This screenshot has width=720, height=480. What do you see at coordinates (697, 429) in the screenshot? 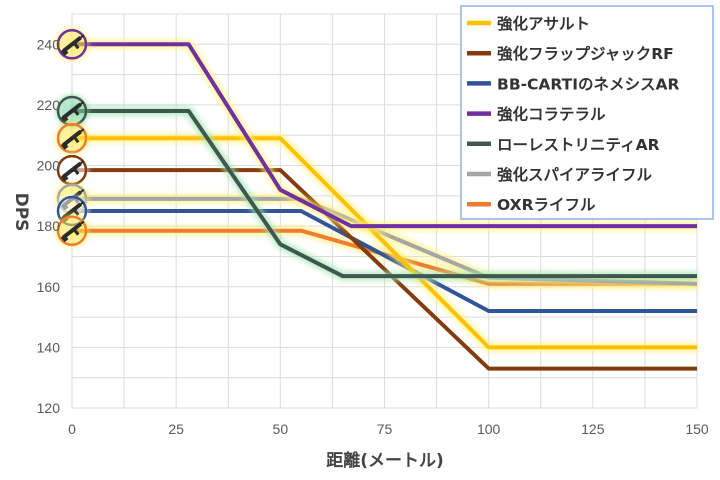
I see `x-tick-label: 150` at bounding box center [697, 429].